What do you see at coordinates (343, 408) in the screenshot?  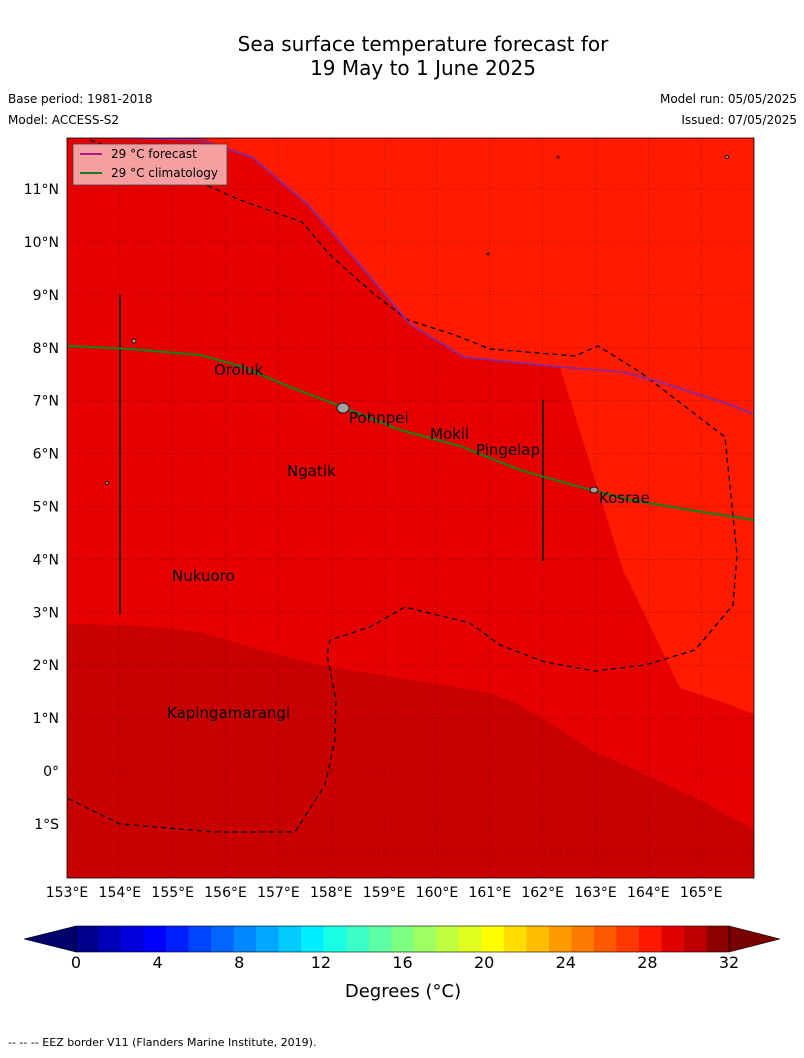 I see `pohnpei-island` at bounding box center [343, 408].